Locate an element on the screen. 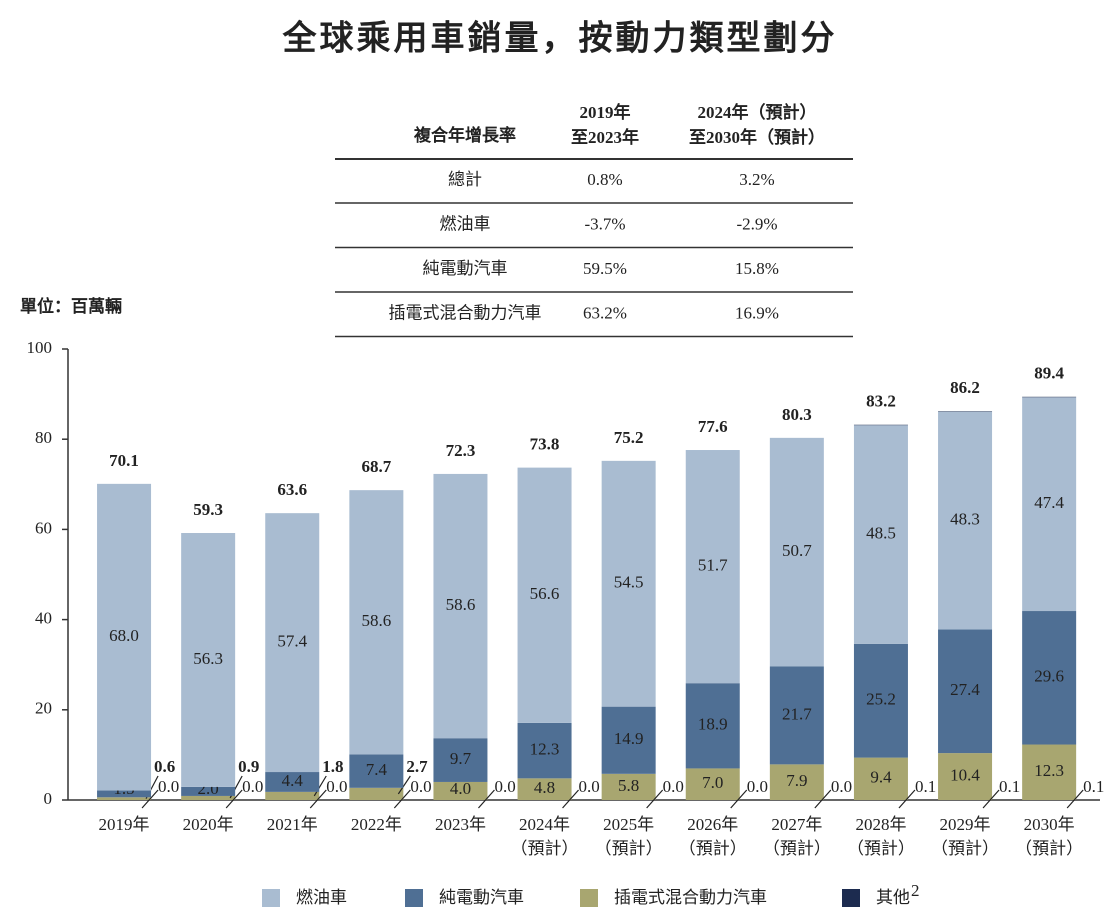 The height and width of the screenshot is (915, 1119). total-label: 75.2 is located at coordinates (629, 437).